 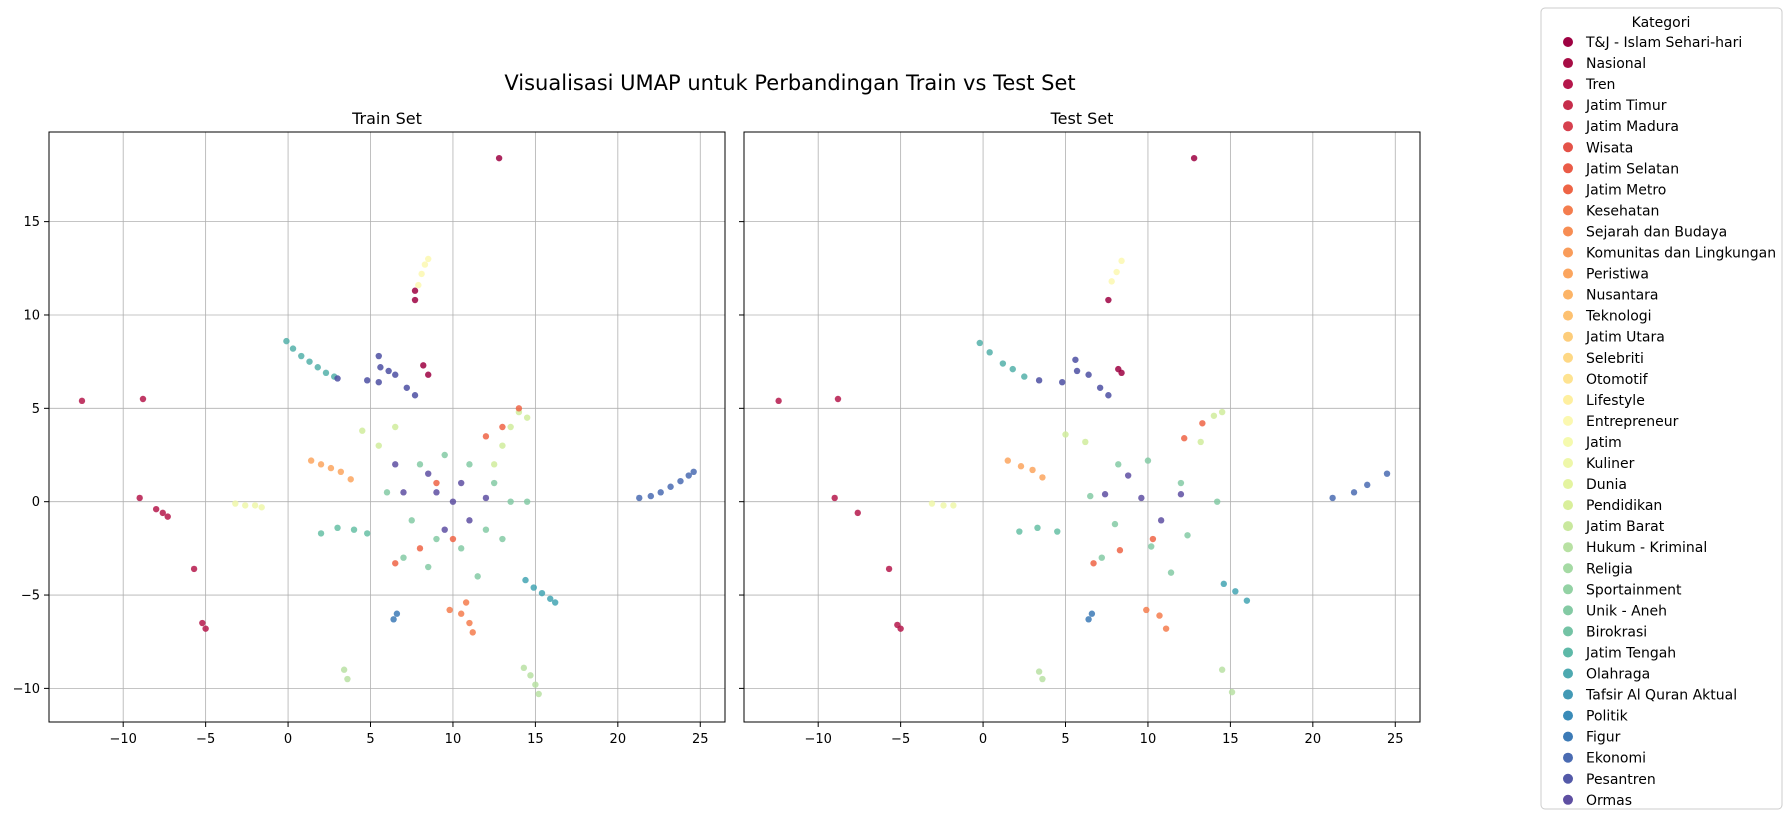 I want to click on legend-label: Religia, so click(x=1609, y=569).